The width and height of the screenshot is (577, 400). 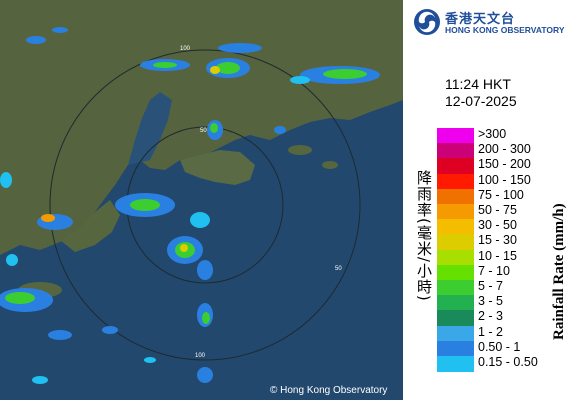 What do you see at coordinates (494, 270) in the screenshot?
I see `legend-range-label: 7 - 10` at bounding box center [494, 270].